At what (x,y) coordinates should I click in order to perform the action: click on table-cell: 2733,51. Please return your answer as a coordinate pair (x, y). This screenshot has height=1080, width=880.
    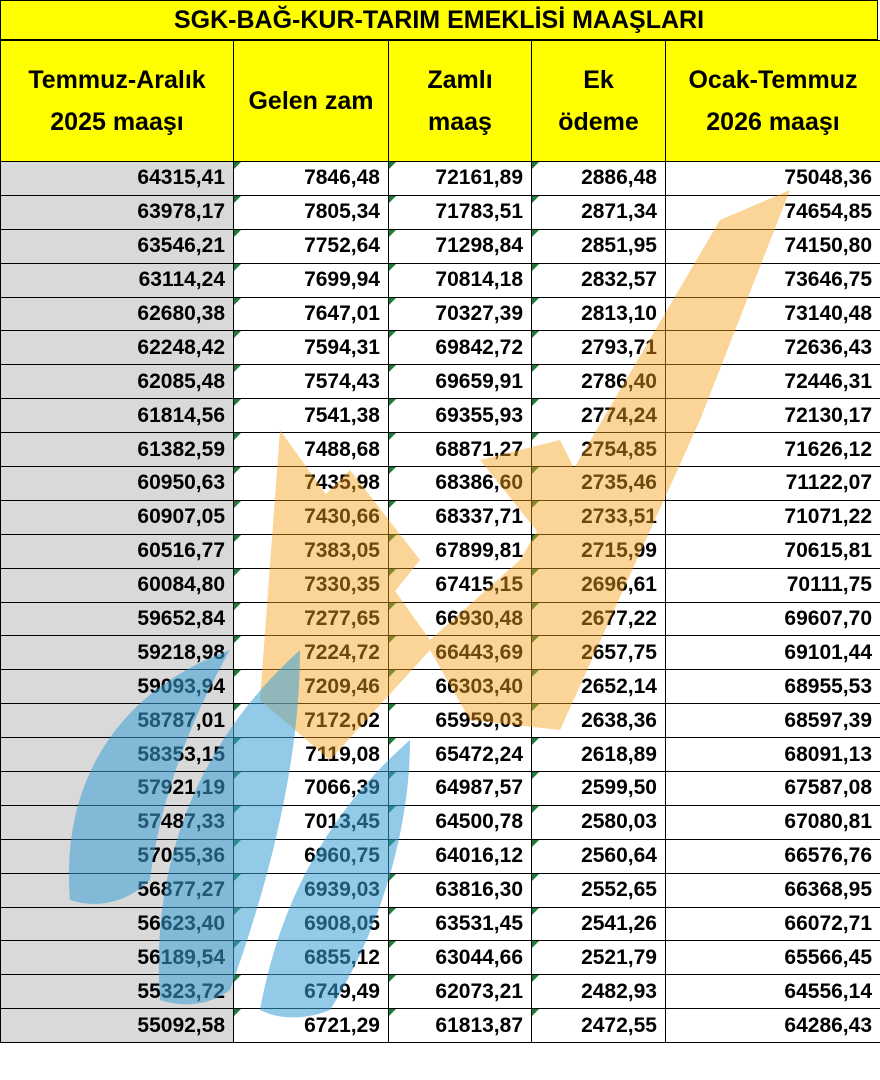
    Looking at the image, I should click on (598, 517).